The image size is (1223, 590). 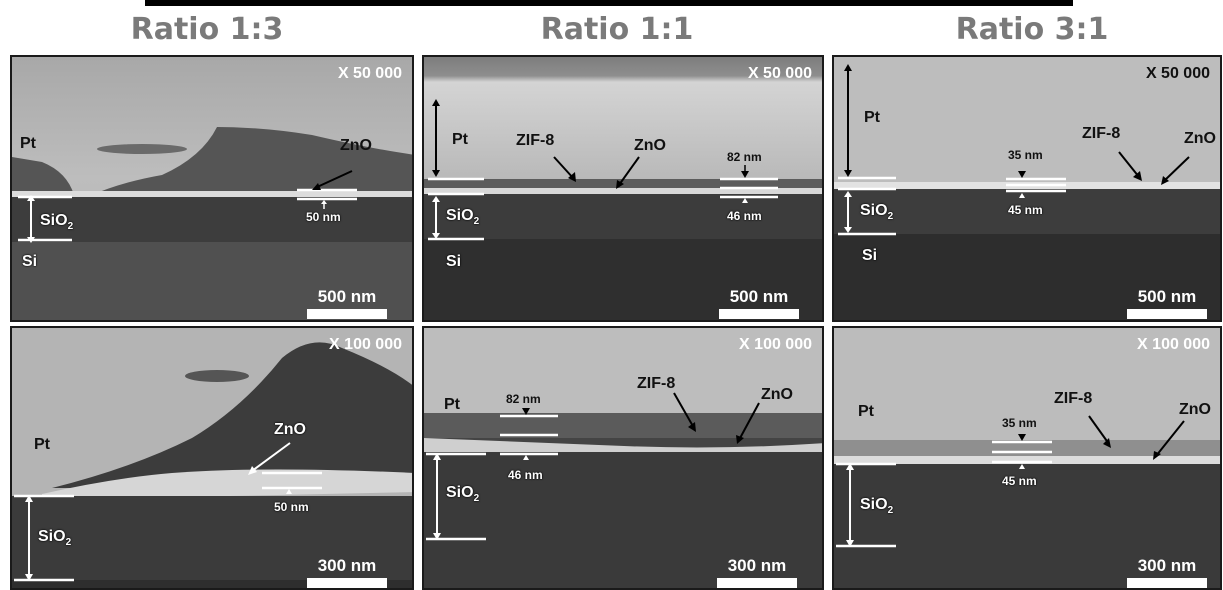 What do you see at coordinates (609, 3) in the screenshot?
I see `header-rule` at bounding box center [609, 3].